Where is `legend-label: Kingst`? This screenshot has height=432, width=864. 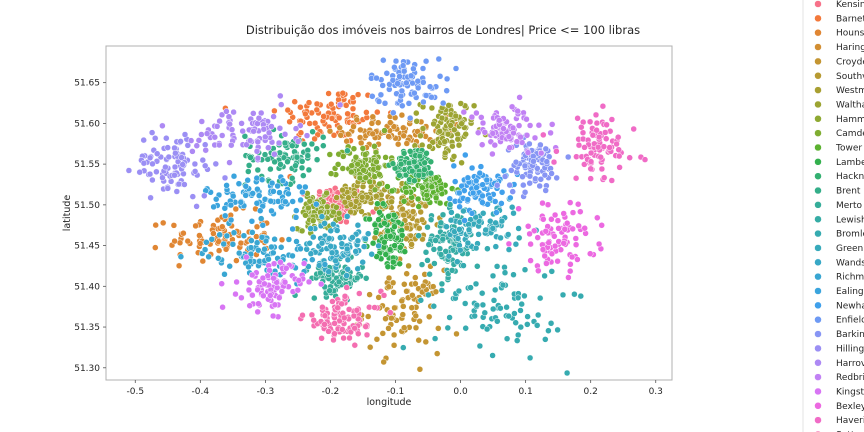 legend-label: Kingst is located at coordinates (850, 392).